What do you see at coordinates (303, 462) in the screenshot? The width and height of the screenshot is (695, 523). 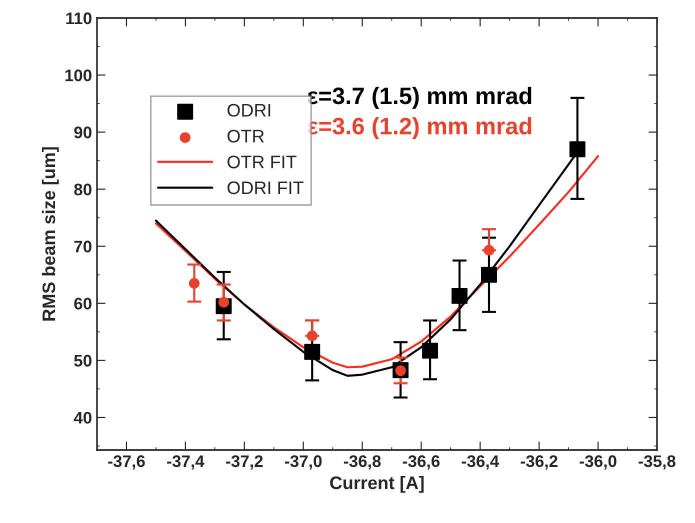 I see `x-tick-label: -37,0` at bounding box center [303, 462].